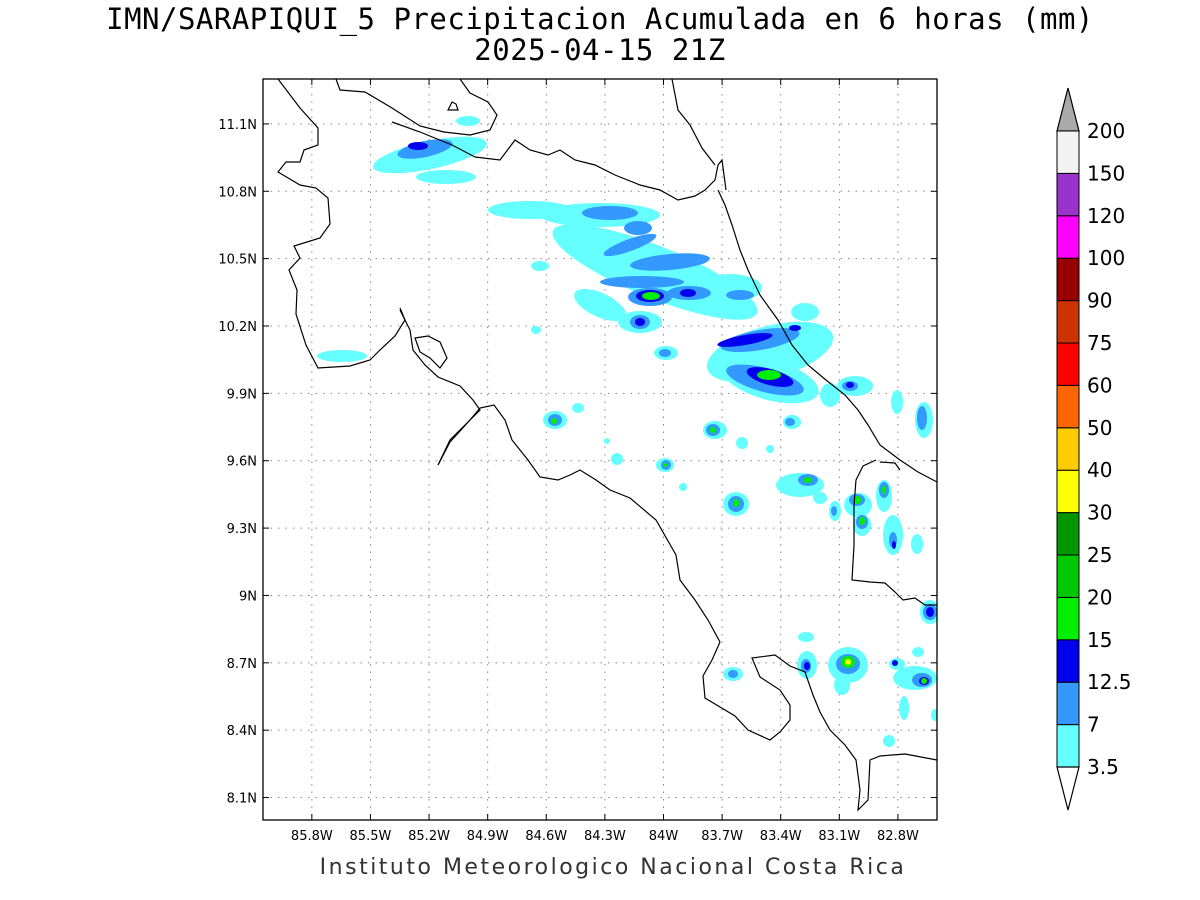 Image resolution: width=1200 pixels, height=900 pixels. I want to click on x-tick-label: 83.1W, so click(839, 836).